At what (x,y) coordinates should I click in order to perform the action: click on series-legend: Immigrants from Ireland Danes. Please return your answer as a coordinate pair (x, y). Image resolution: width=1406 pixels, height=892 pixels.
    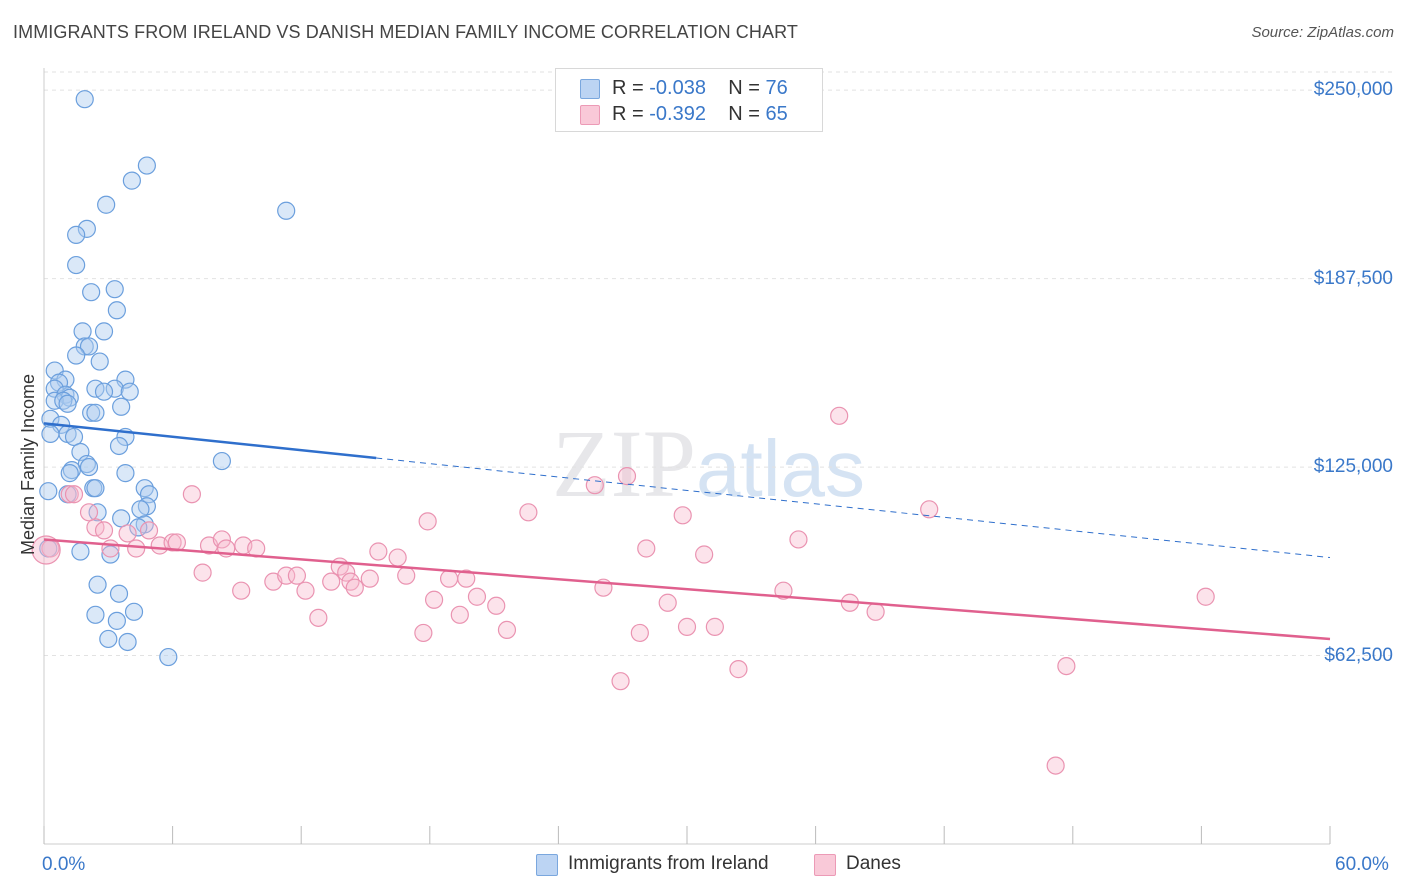
    Looking at the image, I should click on (703, 865).